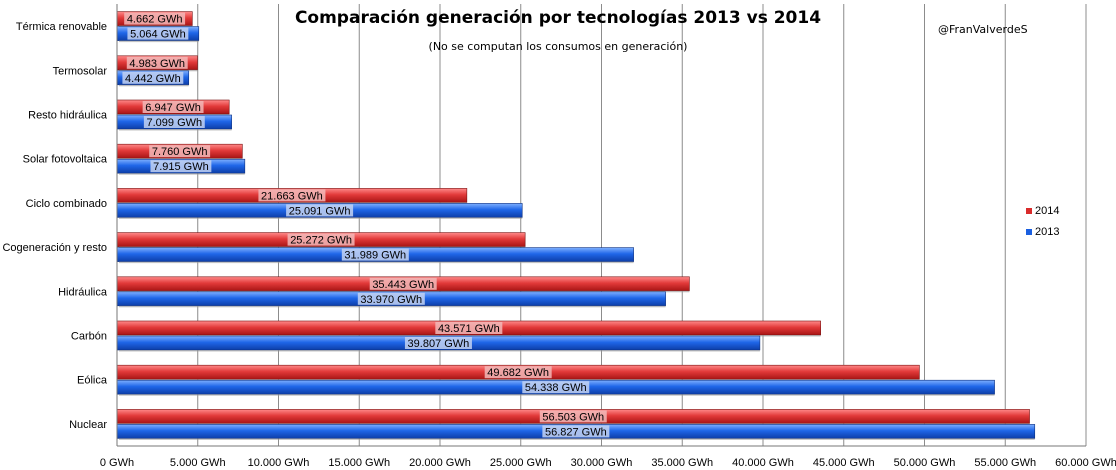 The width and height of the screenshot is (1116, 470). I want to click on data-label: 25.091 GWh, so click(320, 211).